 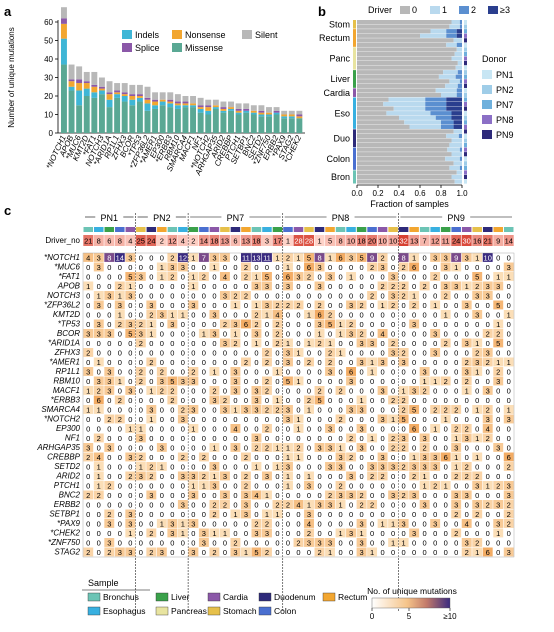 I want to click on legend-swatch-missense, so click(x=177, y=47).